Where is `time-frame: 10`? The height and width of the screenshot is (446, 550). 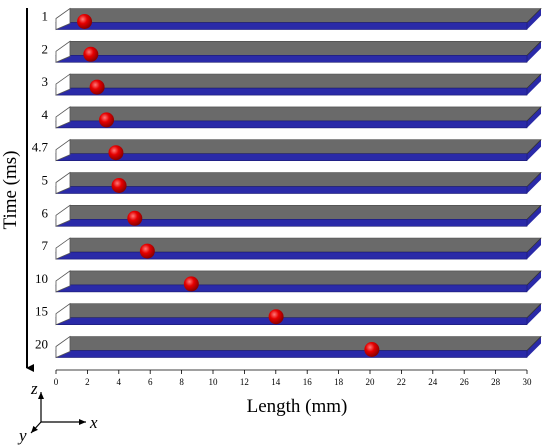
time-frame: 10 is located at coordinates (288, 281).